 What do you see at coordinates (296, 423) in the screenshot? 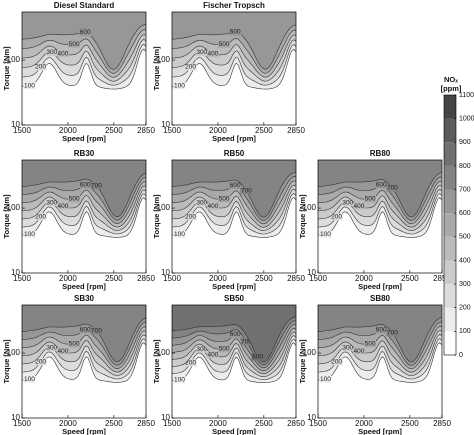
I see `x-tick-label: 2850` at bounding box center [296, 423].